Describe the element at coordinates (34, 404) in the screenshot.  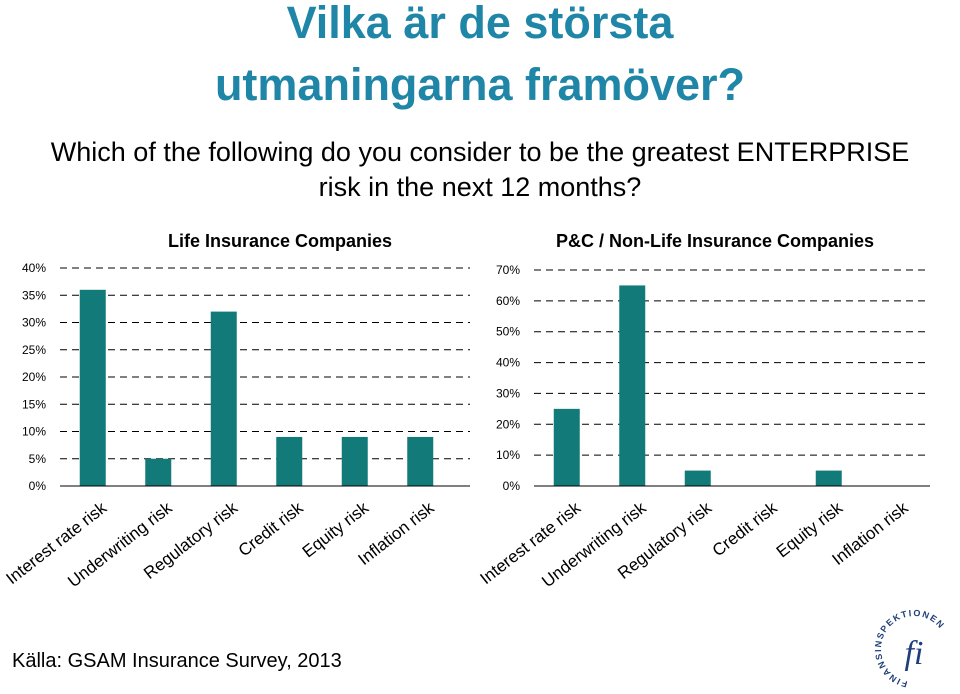
I see `y-tick-label-life-3: 15%` at that location.